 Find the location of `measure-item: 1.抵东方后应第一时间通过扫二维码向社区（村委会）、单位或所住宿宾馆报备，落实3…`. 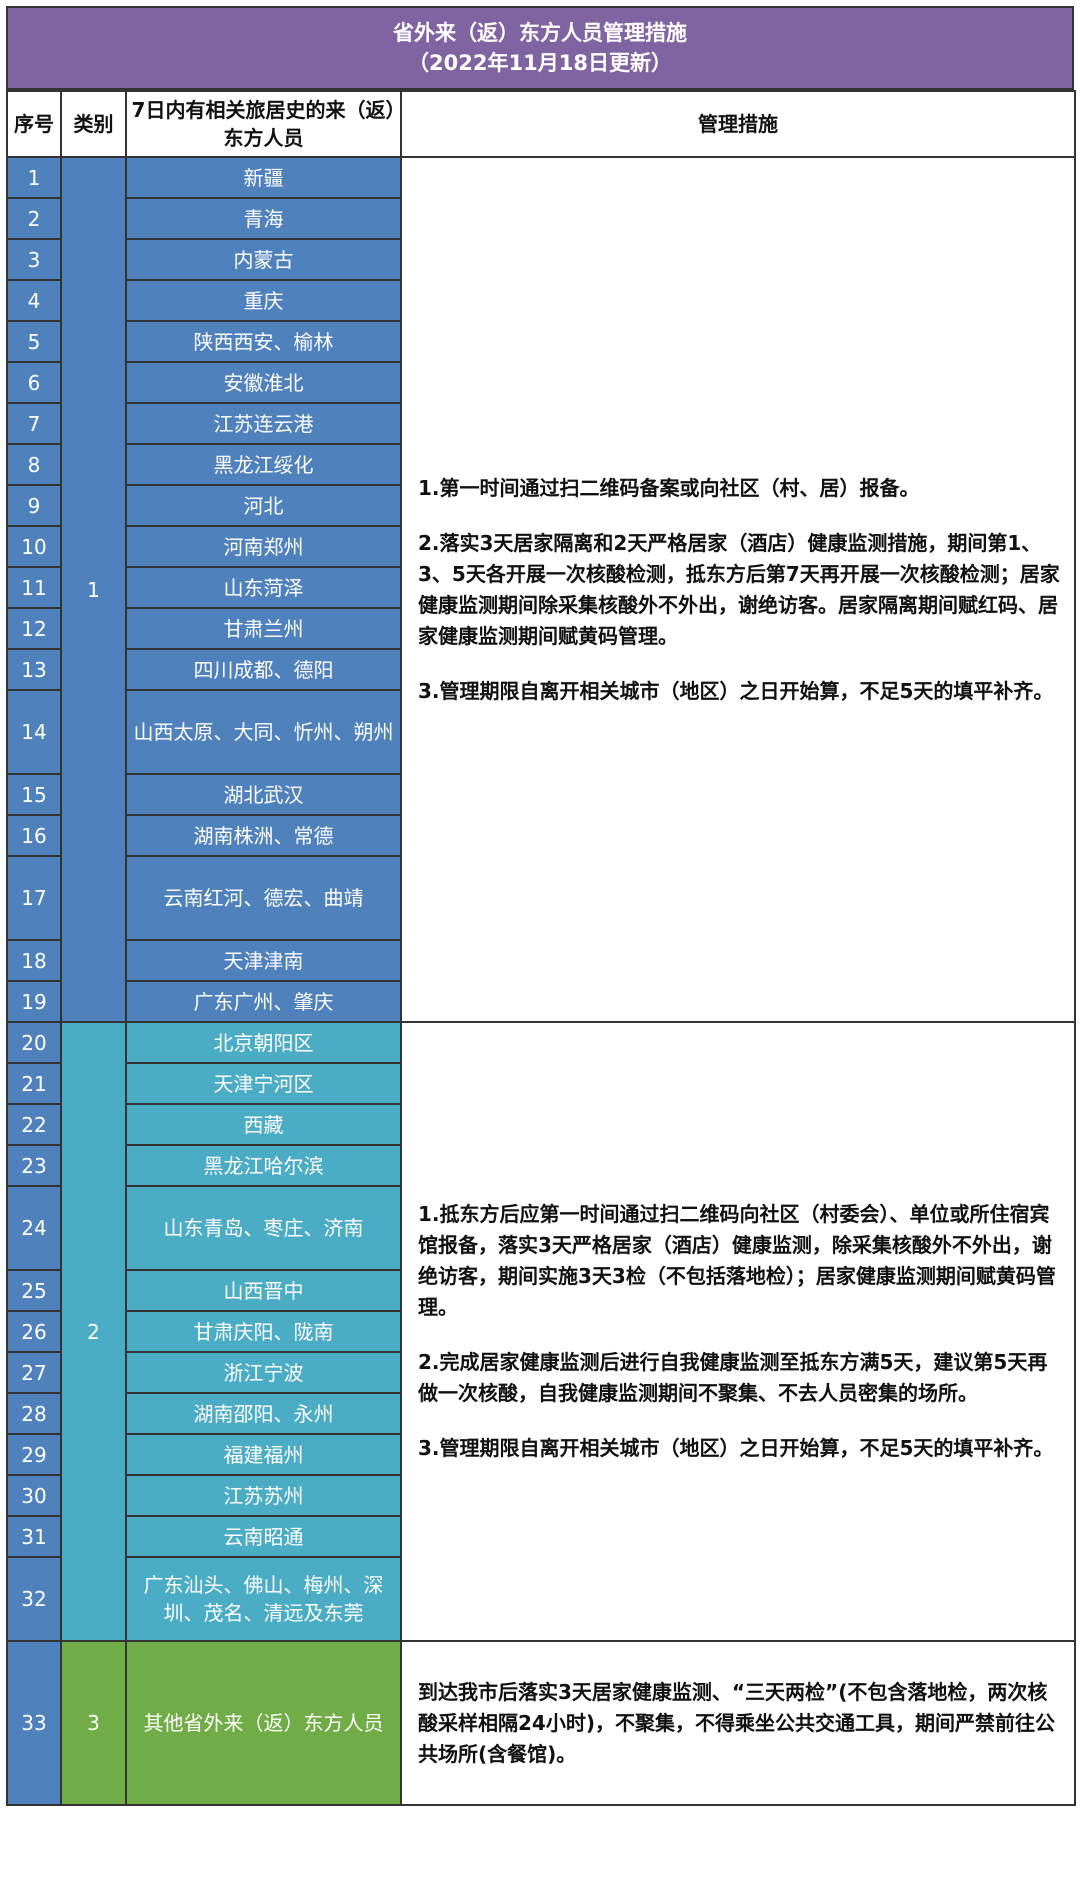

measure-item: 1.抵东方后应第一时间通过扫二维码向社区（村委会）、单位或所住宿宾馆报备，落实3… is located at coordinates (737, 1260).